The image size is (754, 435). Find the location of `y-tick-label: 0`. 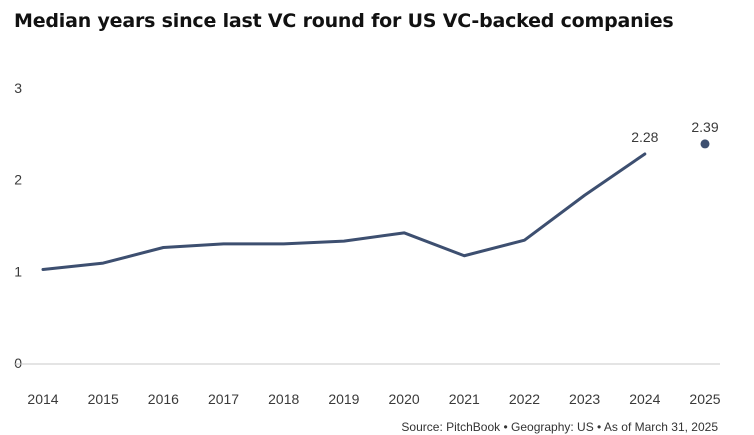

y-tick-label: 0 is located at coordinates (18, 363).